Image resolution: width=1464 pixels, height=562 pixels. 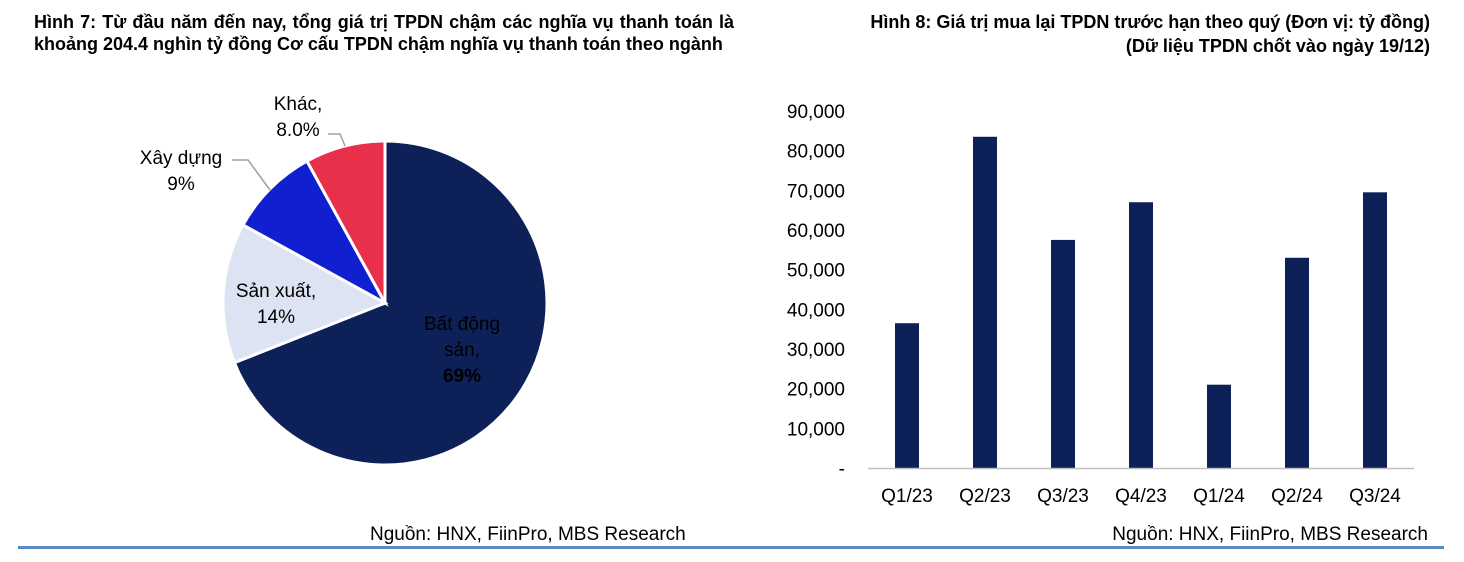 What do you see at coordinates (816, 310) in the screenshot?
I see `y-tick-label: 40,000` at bounding box center [816, 310].